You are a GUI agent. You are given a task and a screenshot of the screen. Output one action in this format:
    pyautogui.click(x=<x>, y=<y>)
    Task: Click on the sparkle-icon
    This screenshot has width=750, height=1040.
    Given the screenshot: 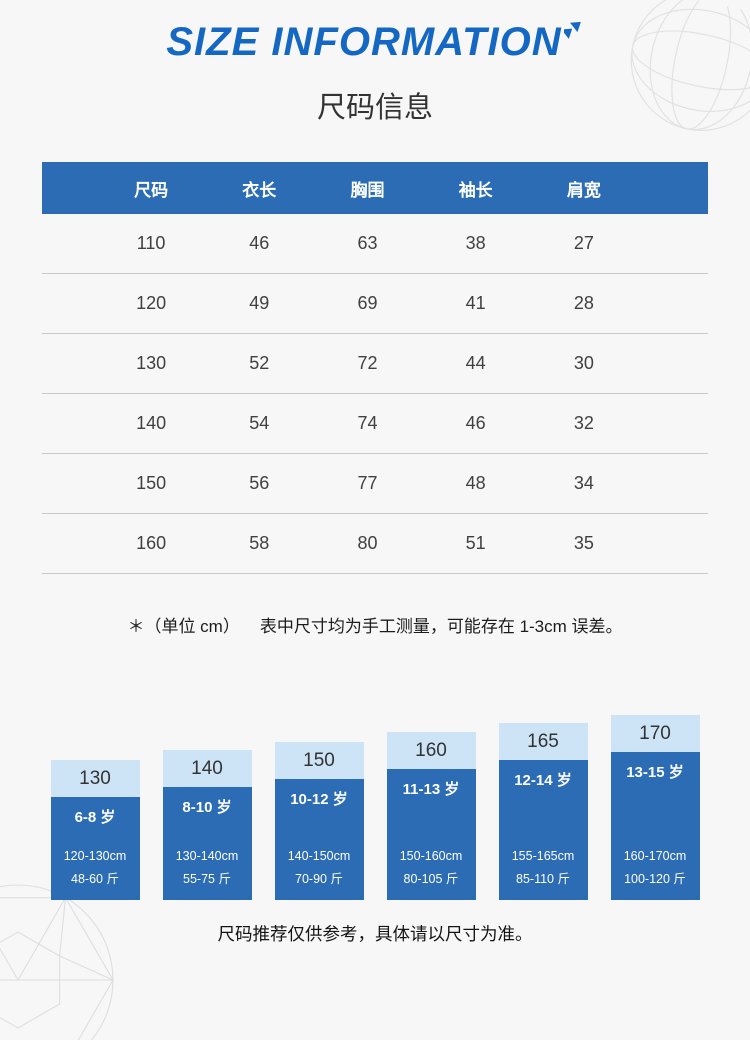 What is the action you would take?
    pyautogui.click(x=571, y=30)
    